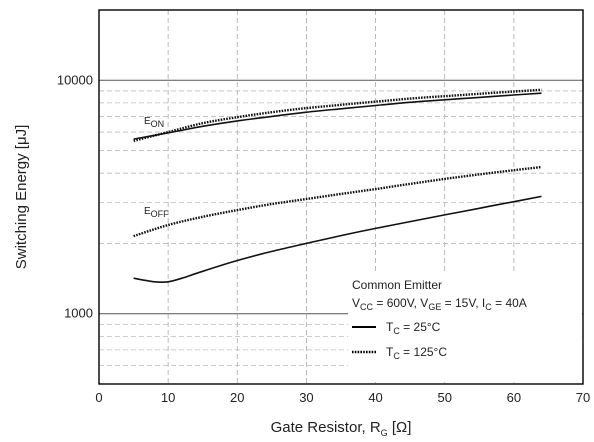  I want to click on x-tick-labels: 0 10 20 30 40 50 60 70, so click(342, 397).